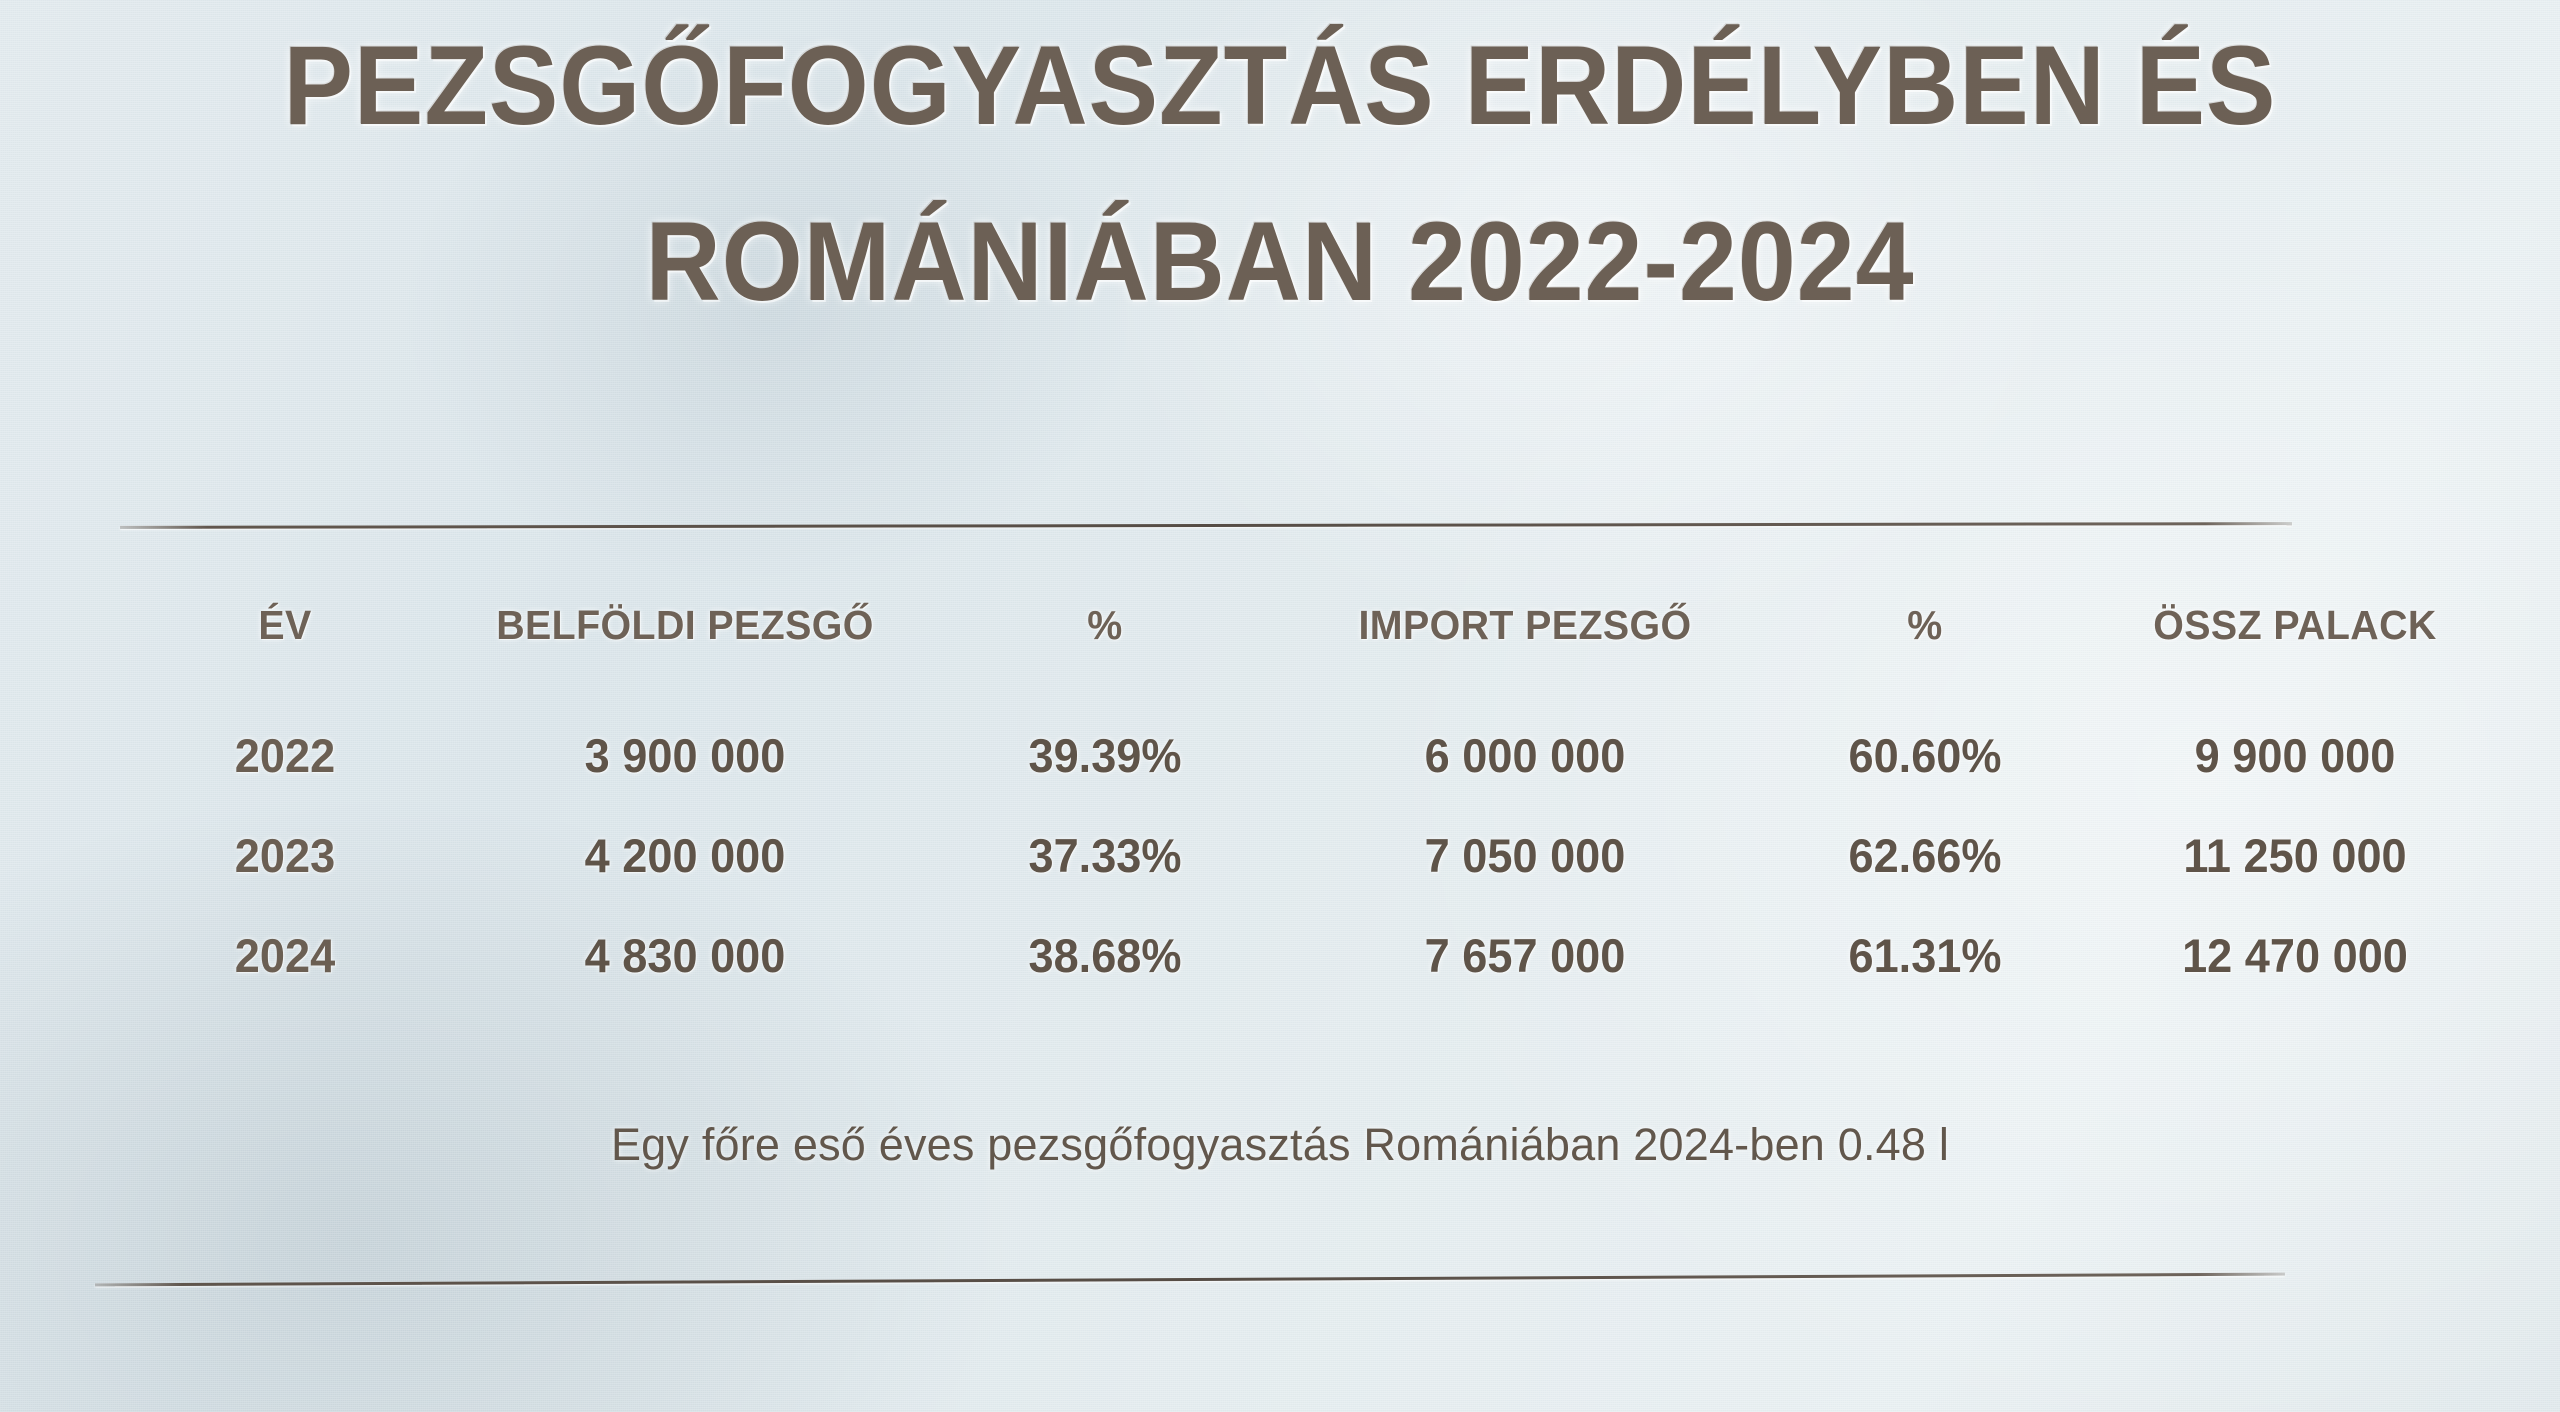 The width and height of the screenshot is (2560, 1412). Describe the element at coordinates (1105, 955) in the screenshot. I see `cell-domestic-pct: 38.68%` at that location.